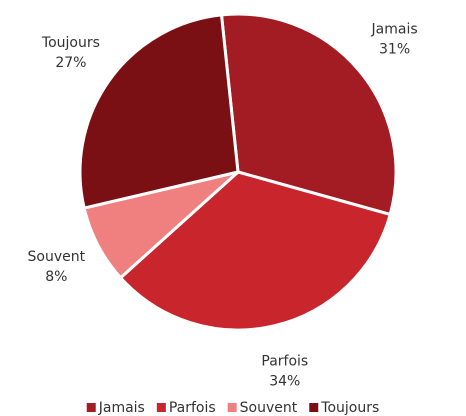  What do you see at coordinates (394, 50) in the screenshot?
I see `slice-label-value: 31%` at bounding box center [394, 50].